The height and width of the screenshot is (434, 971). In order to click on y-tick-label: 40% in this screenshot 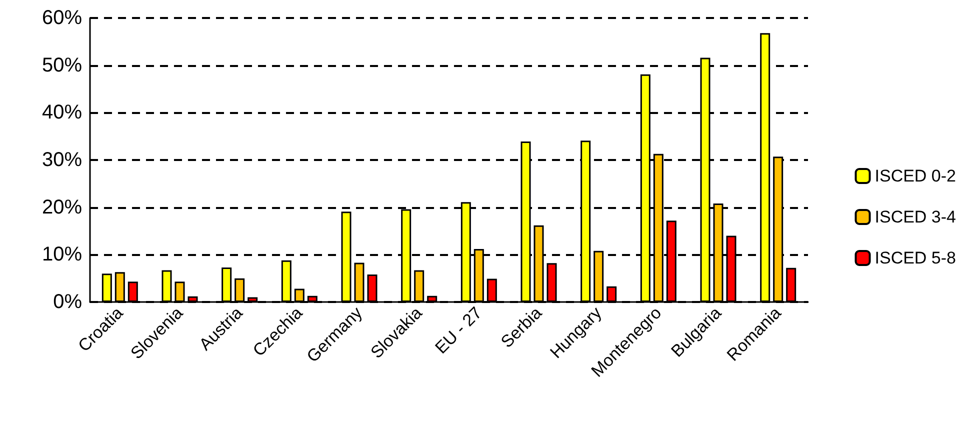, I will do `click(62, 113)`.